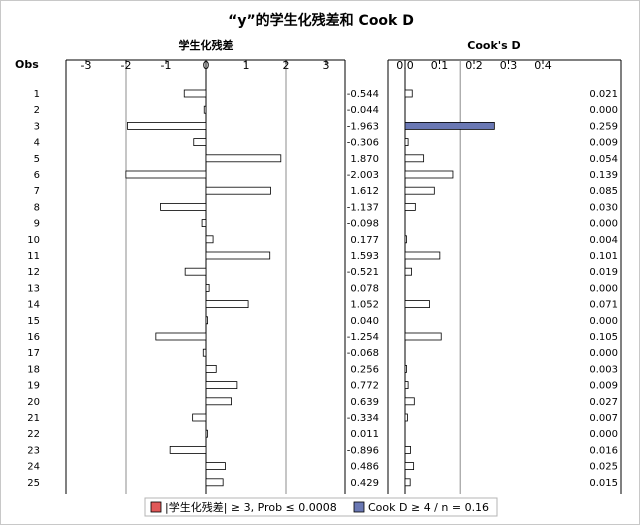 The height and width of the screenshot is (525, 640). I want to click on cook-value-label: 0.054, so click(603, 159).